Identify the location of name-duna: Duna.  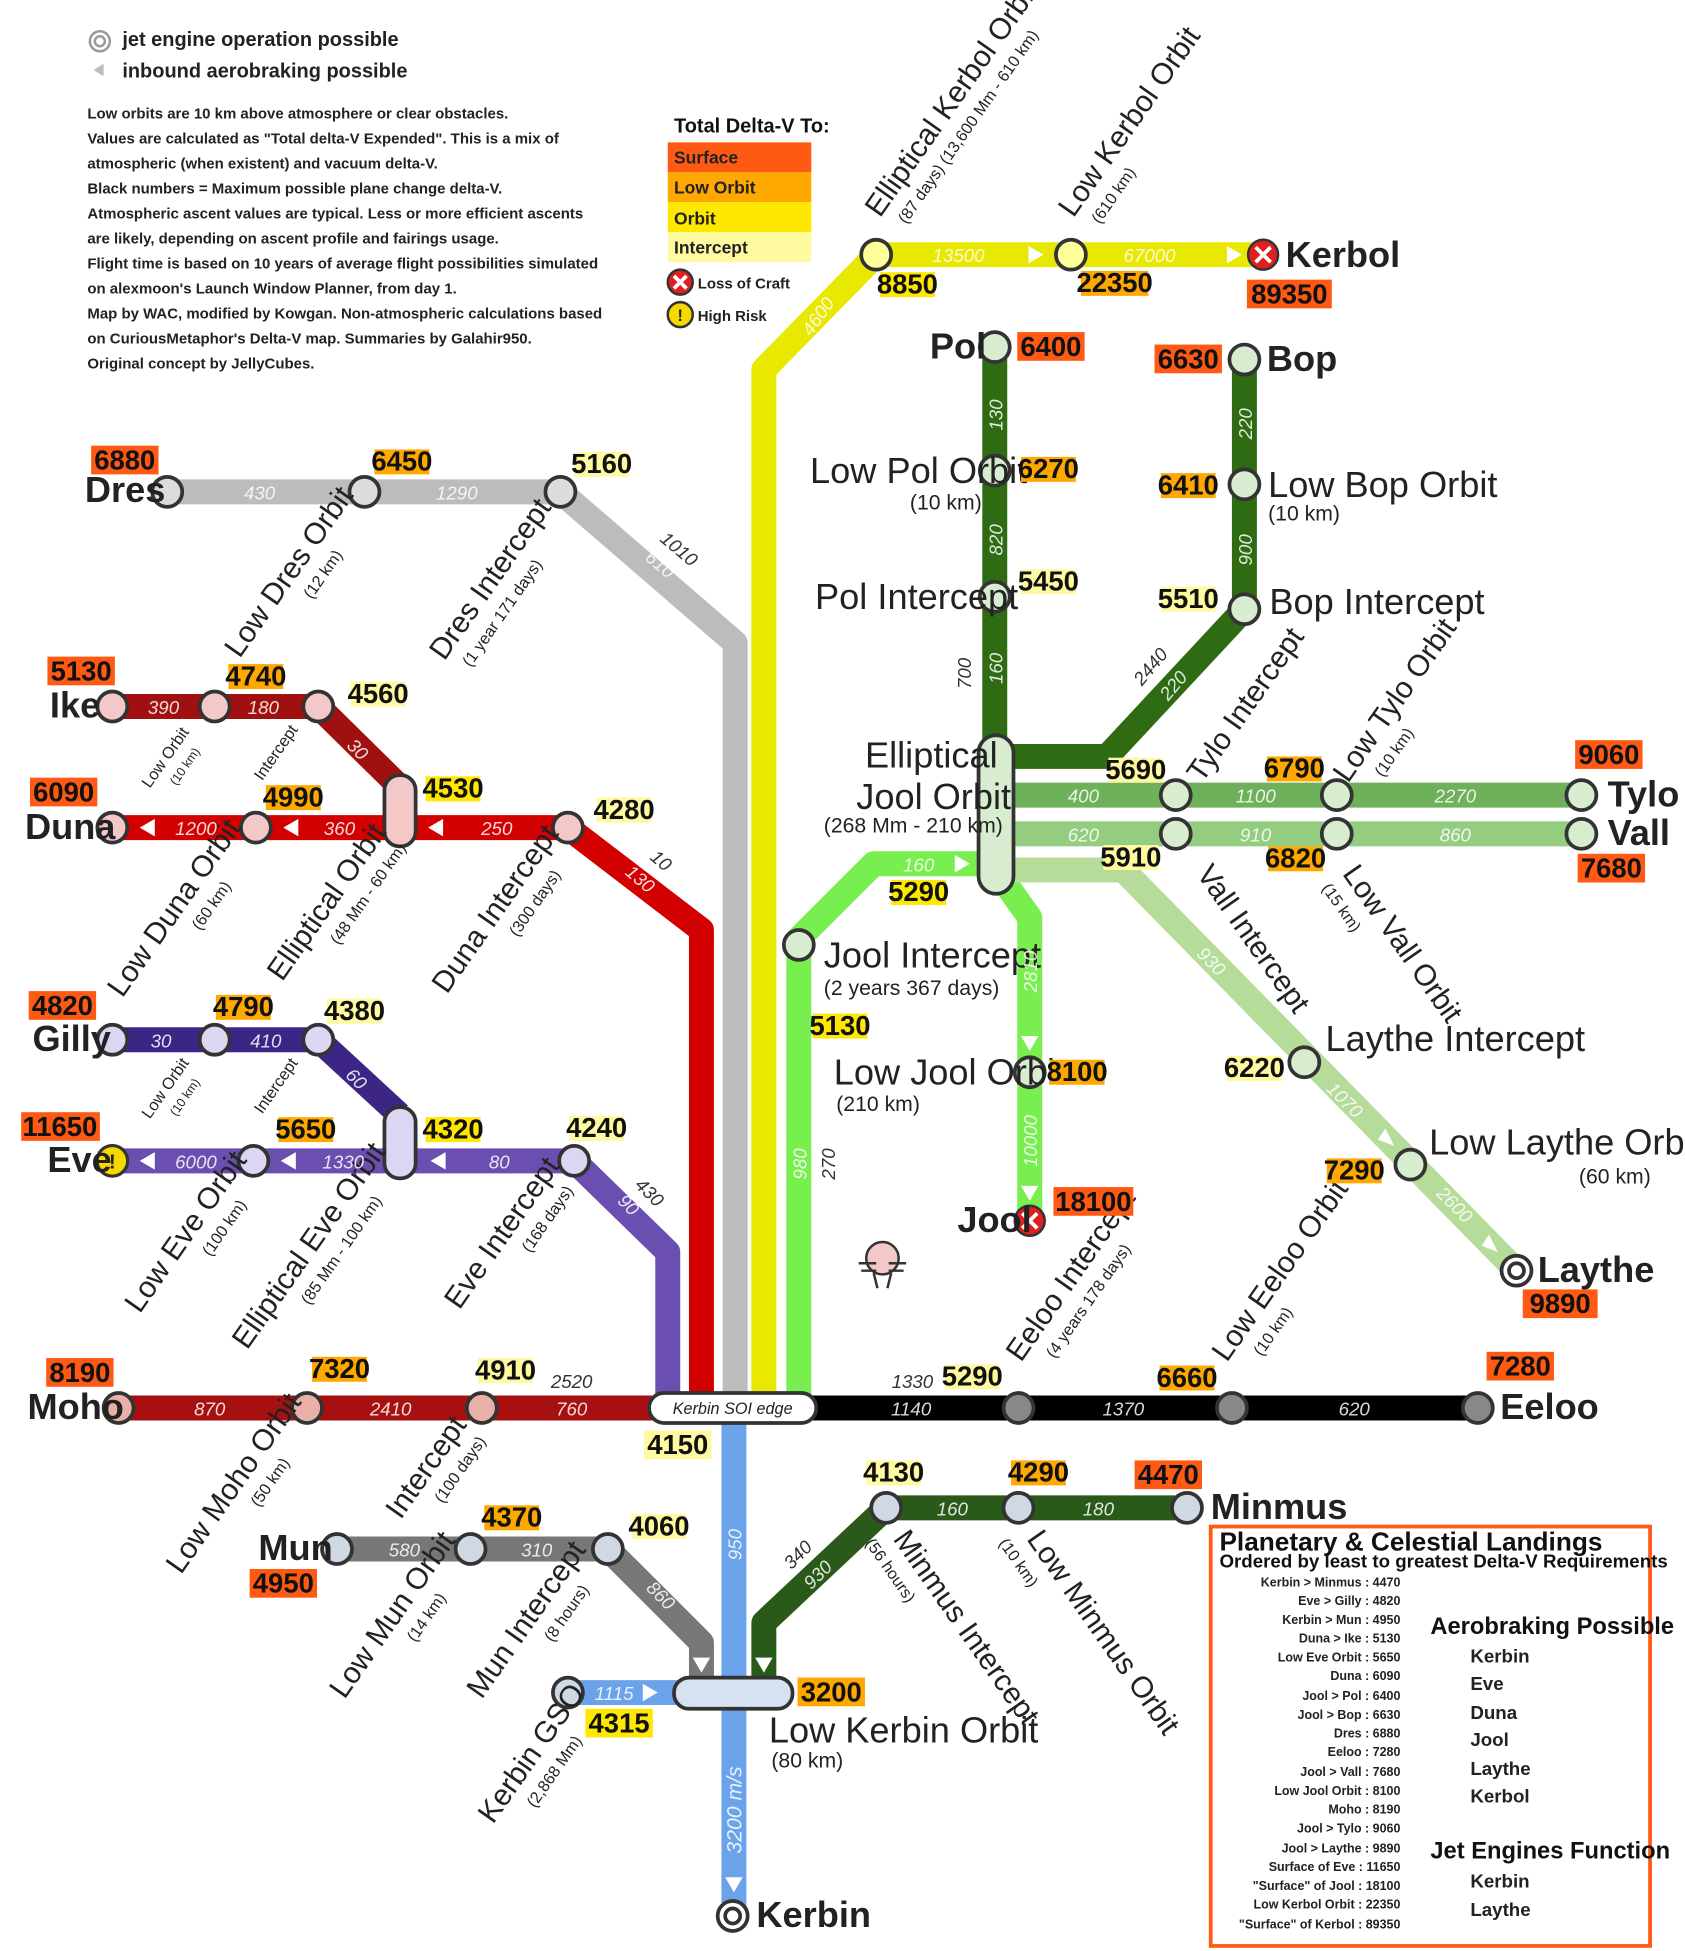
(70, 826).